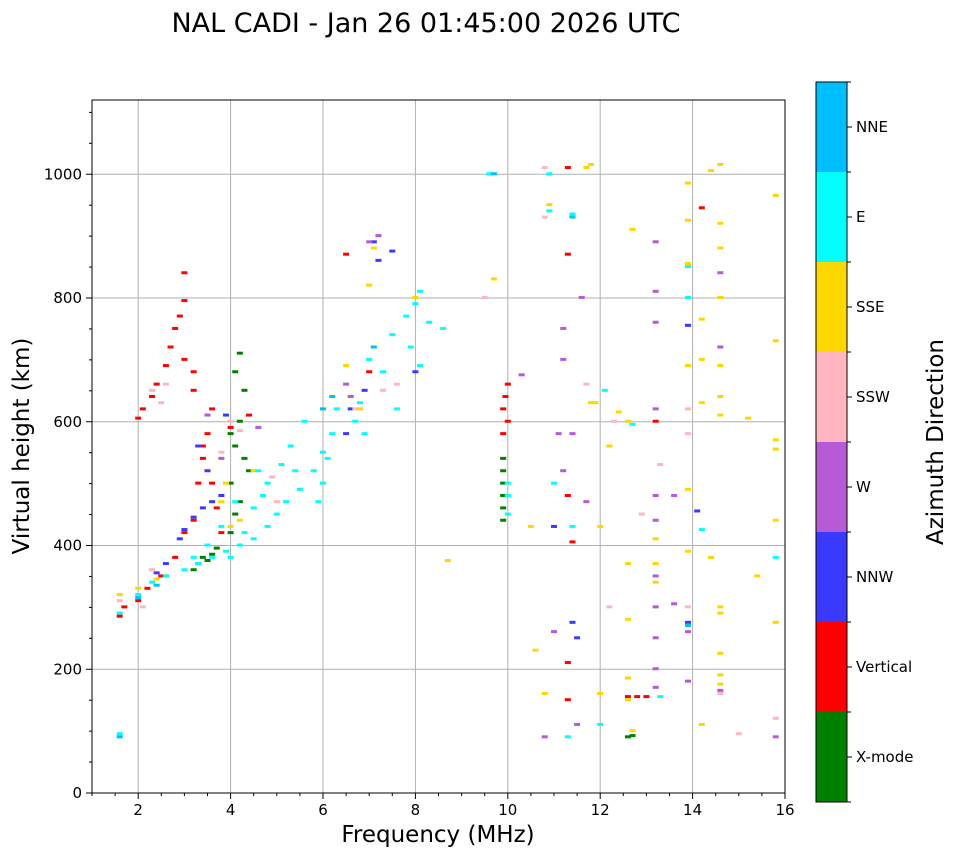  Describe the element at coordinates (872, 127) in the screenshot. I see `colorbar-tick-label: NNE` at that location.